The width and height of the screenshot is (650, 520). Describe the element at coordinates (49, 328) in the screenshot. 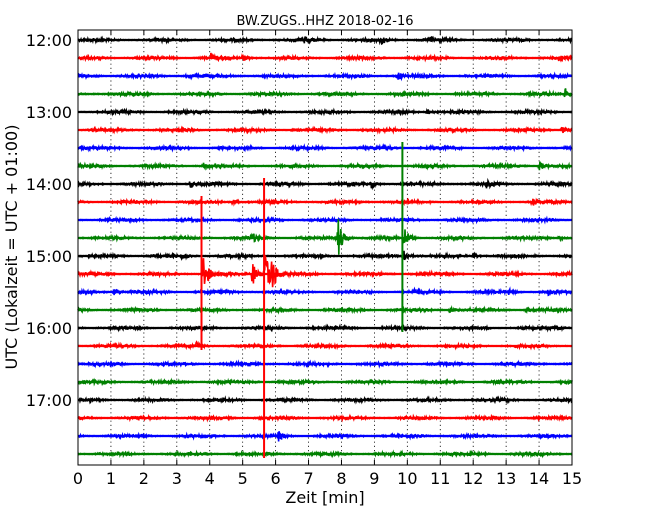

I see `y-tick-label: 16:00` at that location.